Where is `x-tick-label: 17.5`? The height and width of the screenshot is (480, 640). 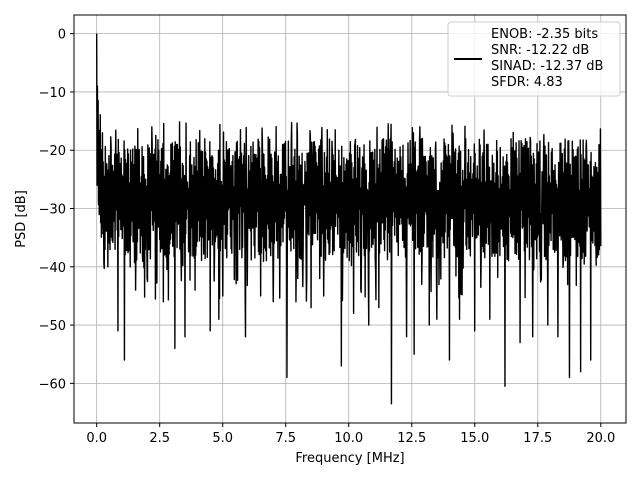
x-tick-label: 17.5 is located at coordinates (537, 438).